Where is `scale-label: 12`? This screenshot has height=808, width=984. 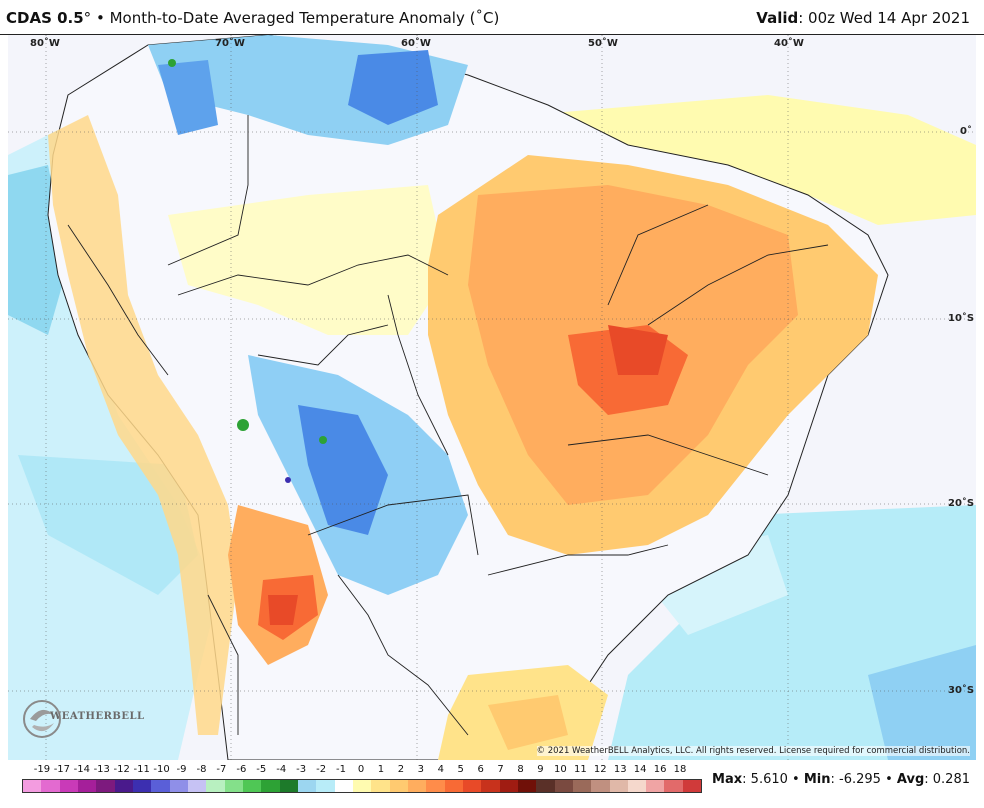 scale-label: 12 is located at coordinates (600, 769).